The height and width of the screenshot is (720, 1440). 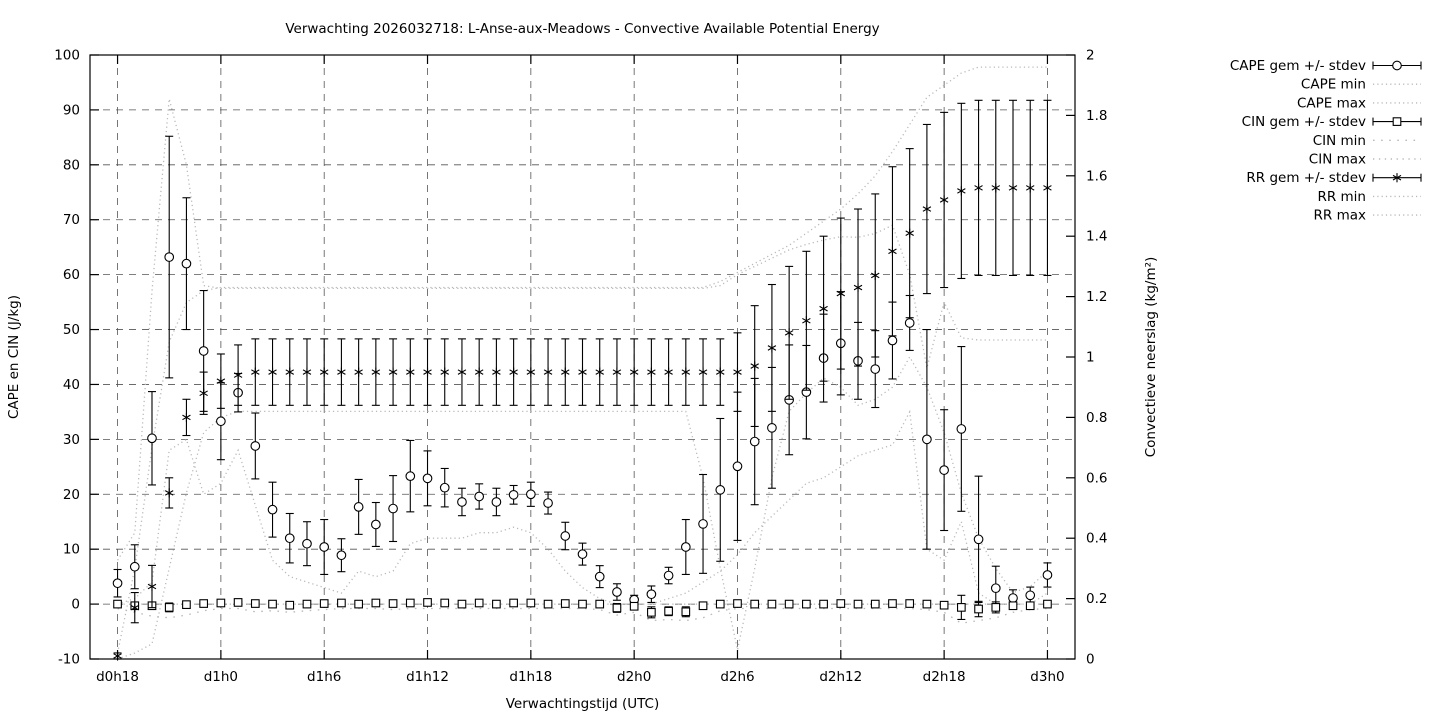 What do you see at coordinates (71, 440) in the screenshot?
I see `y-left-tick-label: 30` at bounding box center [71, 440].